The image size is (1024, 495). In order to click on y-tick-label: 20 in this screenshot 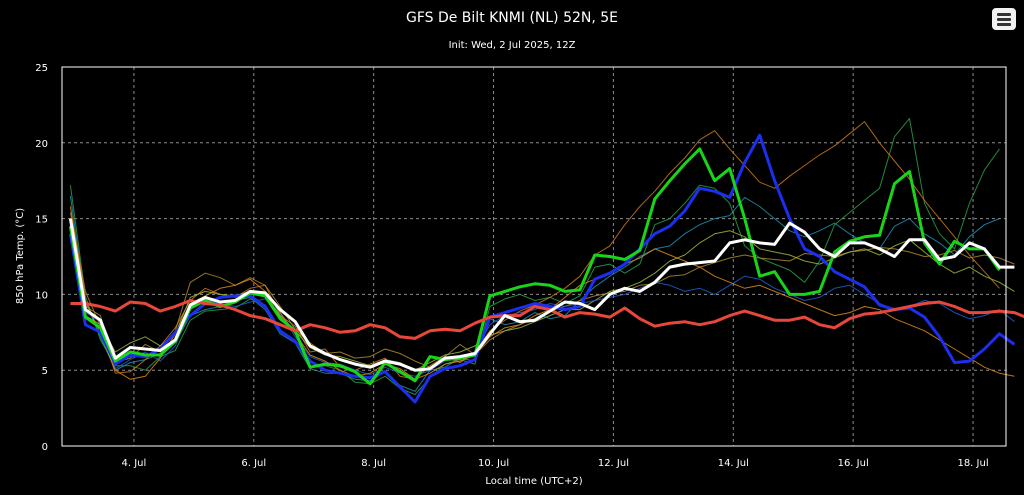, I will do `click(41, 144)`.